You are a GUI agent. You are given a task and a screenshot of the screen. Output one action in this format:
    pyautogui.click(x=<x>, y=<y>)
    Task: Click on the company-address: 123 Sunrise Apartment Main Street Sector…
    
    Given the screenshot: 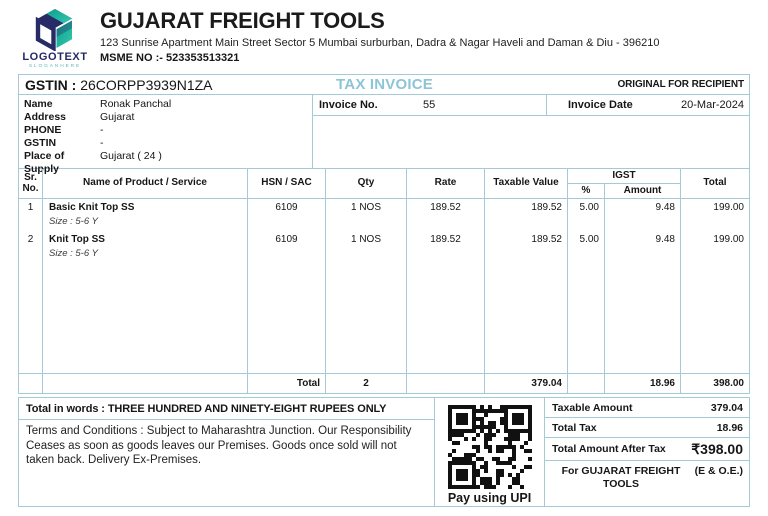 What is the action you would take?
    pyautogui.click(x=380, y=43)
    